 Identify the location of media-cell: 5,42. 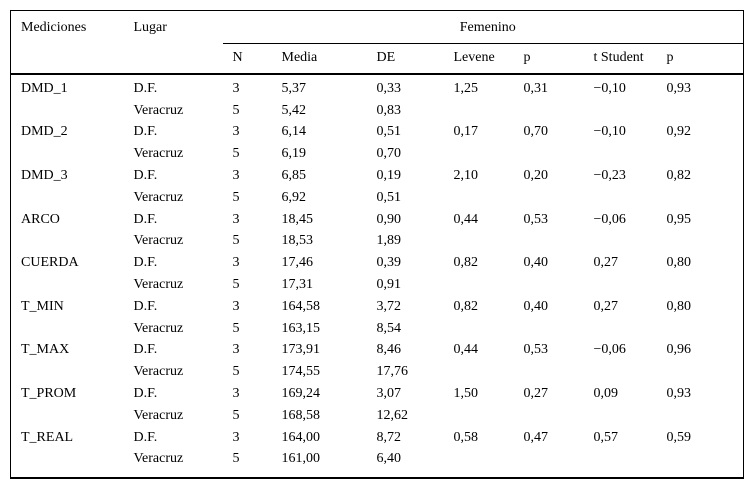
(294, 110).